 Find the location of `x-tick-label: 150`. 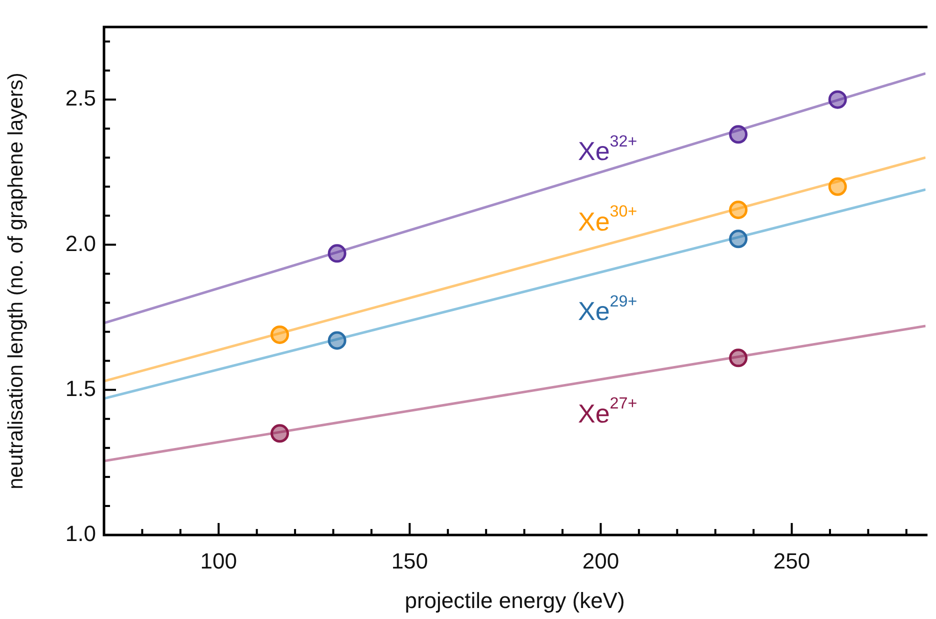

x-tick-label: 150 is located at coordinates (409, 561).